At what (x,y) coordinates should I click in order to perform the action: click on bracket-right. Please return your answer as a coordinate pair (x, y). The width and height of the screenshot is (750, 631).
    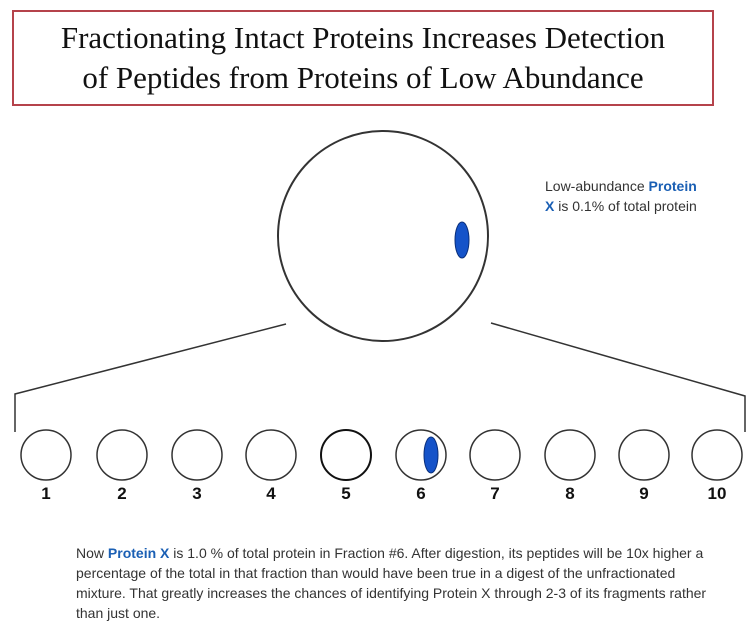
    Looking at the image, I should click on (618, 377).